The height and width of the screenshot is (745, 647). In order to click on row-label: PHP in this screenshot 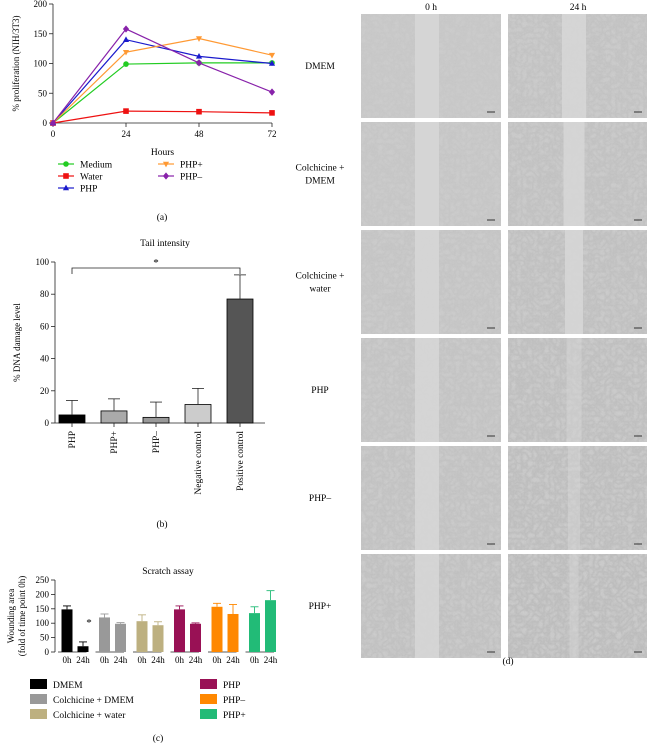, I will do `click(319, 391)`.